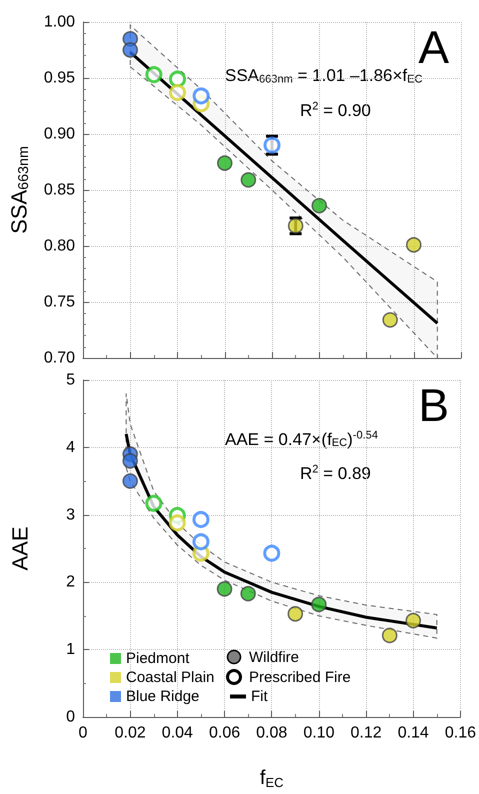 Image resolution: width=479 pixels, height=794 pixels. What do you see at coordinates (413, 733) in the screenshot?
I see `x-tick-label: 0.14` at bounding box center [413, 733].